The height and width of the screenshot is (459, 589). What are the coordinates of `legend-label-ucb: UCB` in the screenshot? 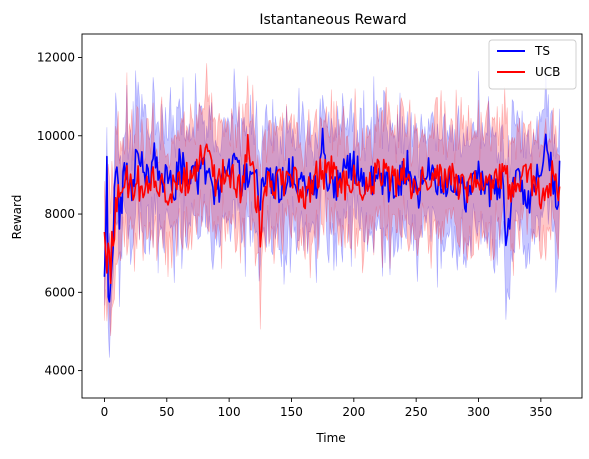 It's located at (547, 72).